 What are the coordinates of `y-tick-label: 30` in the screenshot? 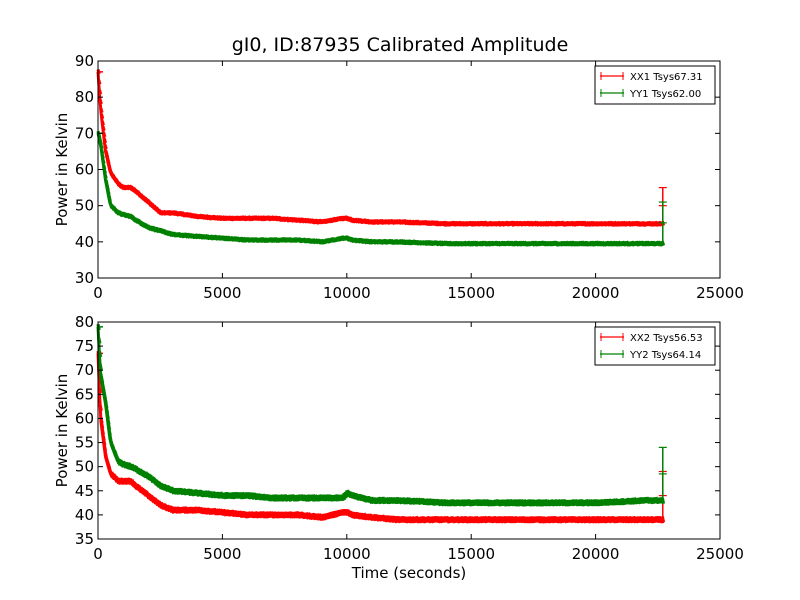 It's located at (84, 278).